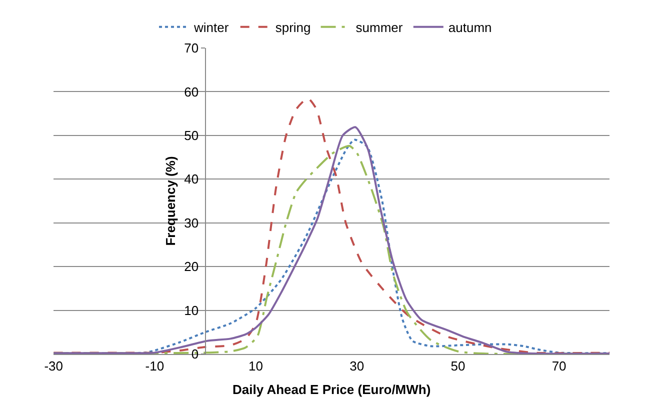 The image size is (646, 414). Describe the element at coordinates (191, 179) in the screenshot. I see `y-tick-label: 40` at that location.